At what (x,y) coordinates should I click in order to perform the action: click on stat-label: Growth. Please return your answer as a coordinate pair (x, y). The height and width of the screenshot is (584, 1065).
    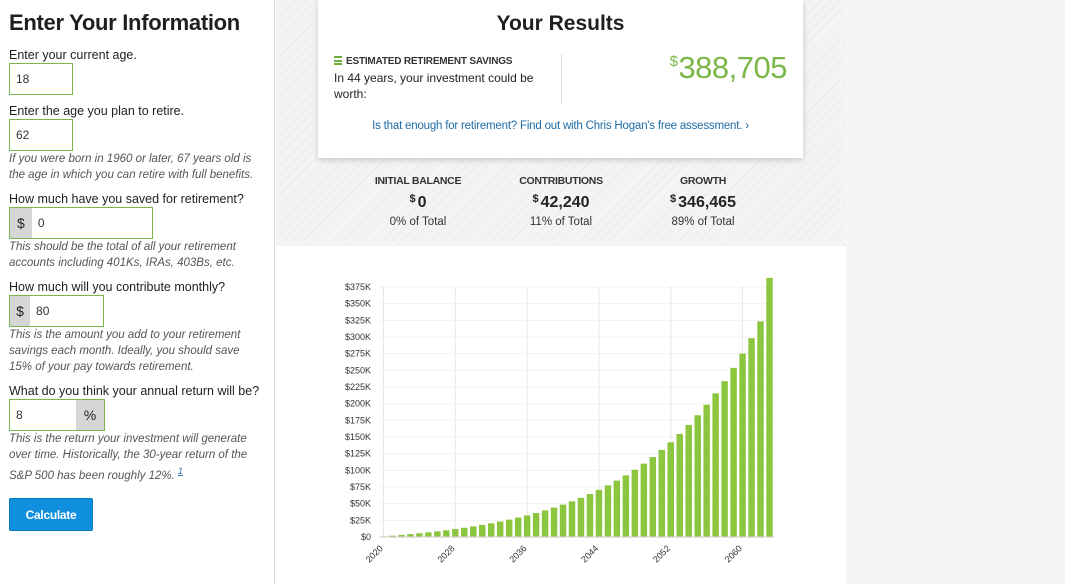
    Looking at the image, I should click on (703, 181).